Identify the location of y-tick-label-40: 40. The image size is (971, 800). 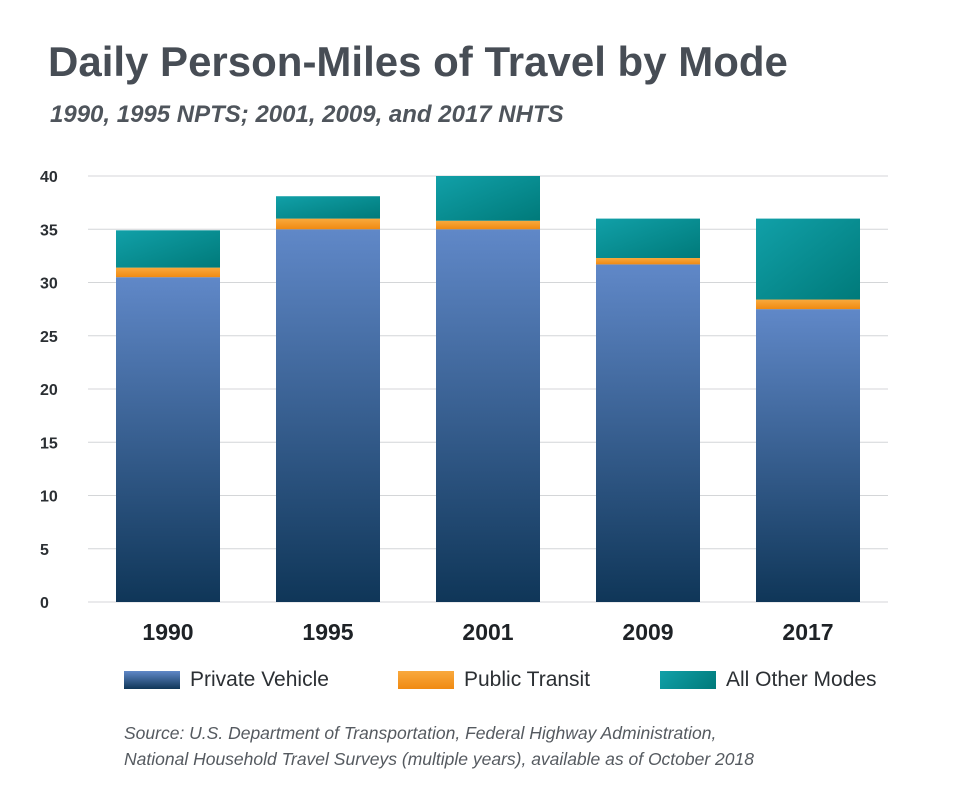
(49, 177).